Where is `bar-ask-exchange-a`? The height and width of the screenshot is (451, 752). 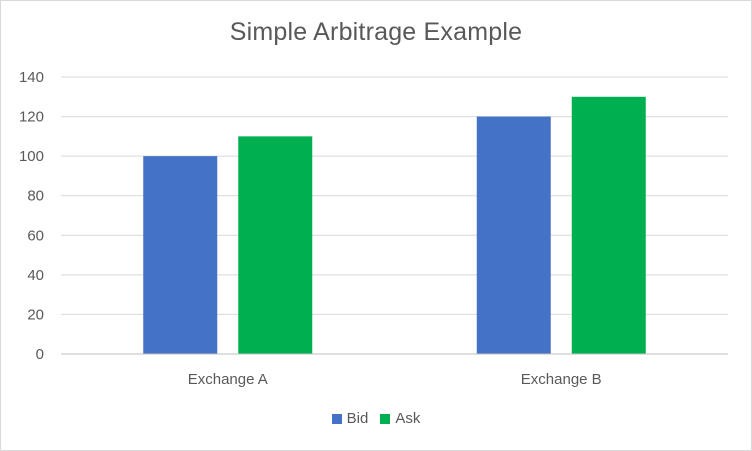 bar-ask-exchange-a is located at coordinates (275, 245).